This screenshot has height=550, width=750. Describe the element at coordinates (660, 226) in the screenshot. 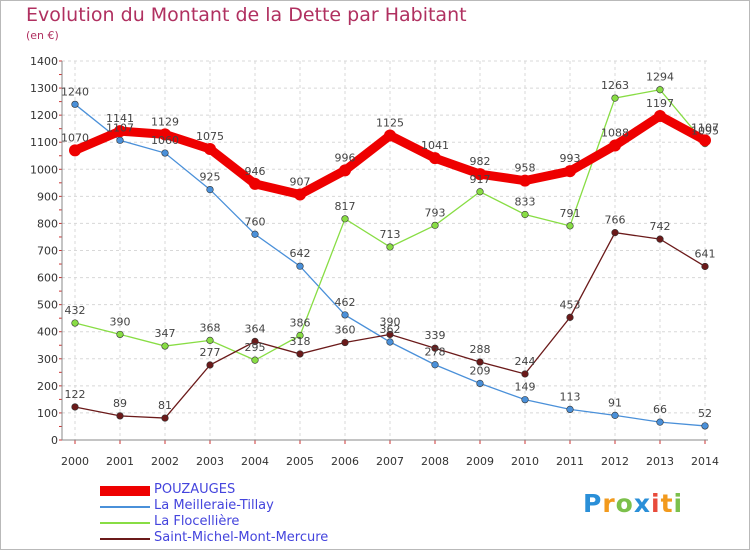

I see `data-label: 742` at that location.